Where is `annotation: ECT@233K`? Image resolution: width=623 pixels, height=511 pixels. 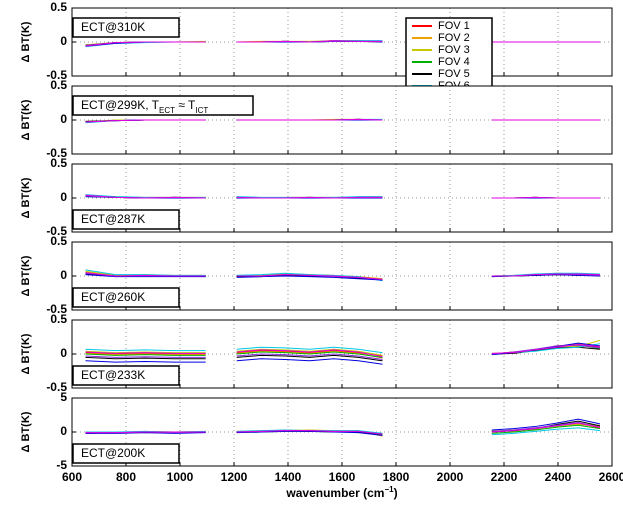 annotation: ECT@233K is located at coordinates (113, 375).